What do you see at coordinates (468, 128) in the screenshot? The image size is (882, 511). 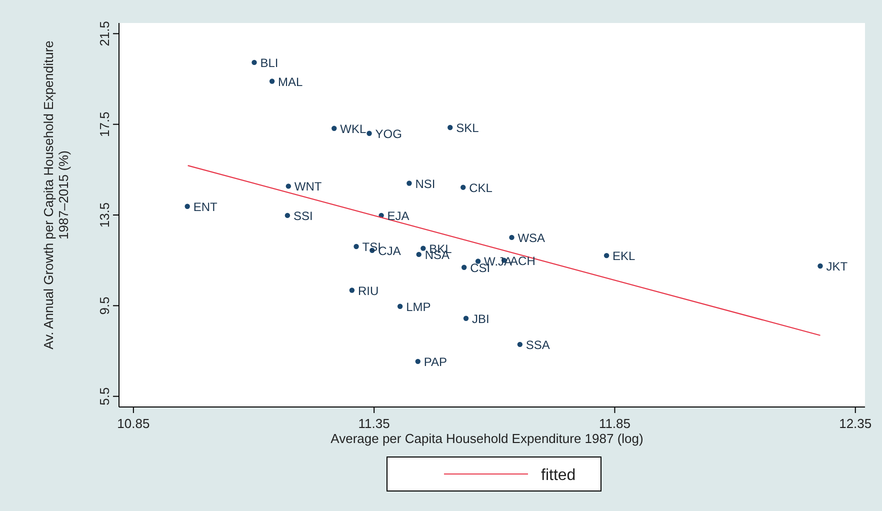 I see `annotation: SKL` at bounding box center [468, 128].